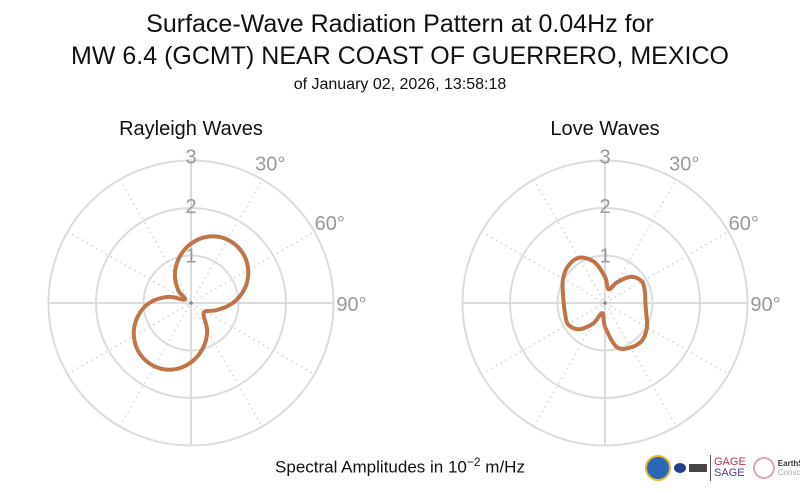 Image resolution: width=800 pixels, height=493 pixels. What do you see at coordinates (763, 468) in the screenshot?
I see `earthscope-logo` at bounding box center [763, 468].